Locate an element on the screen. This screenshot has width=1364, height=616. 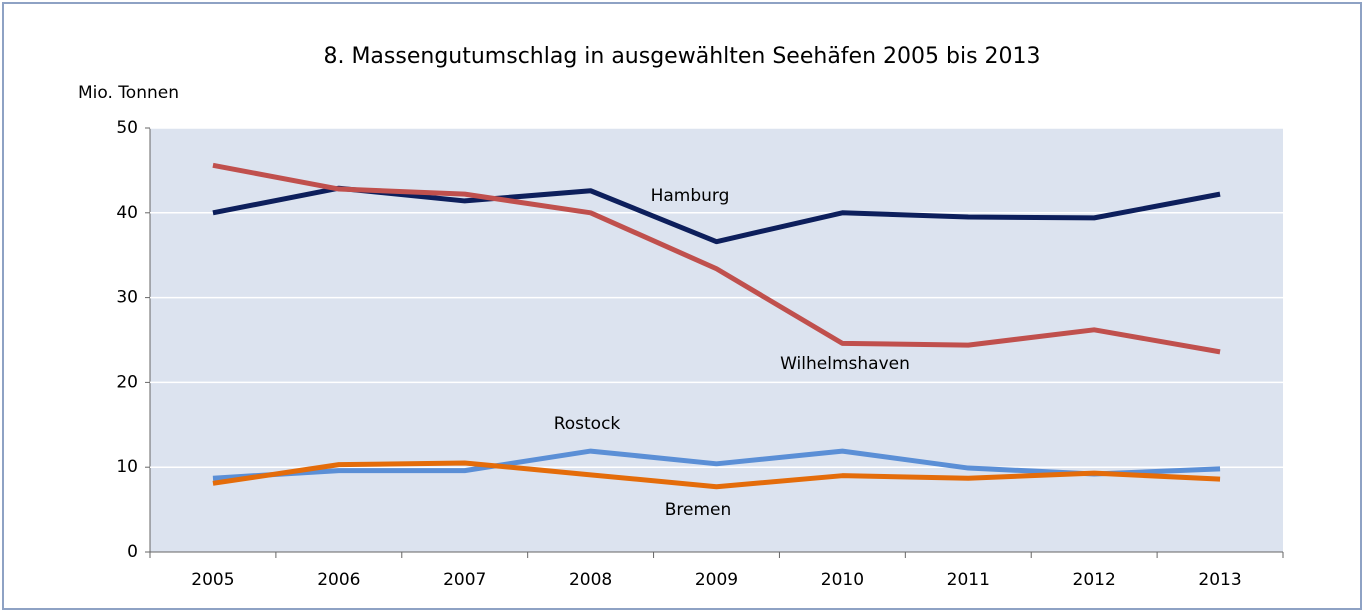
x-tick-label: 2009 is located at coordinates (716, 580).